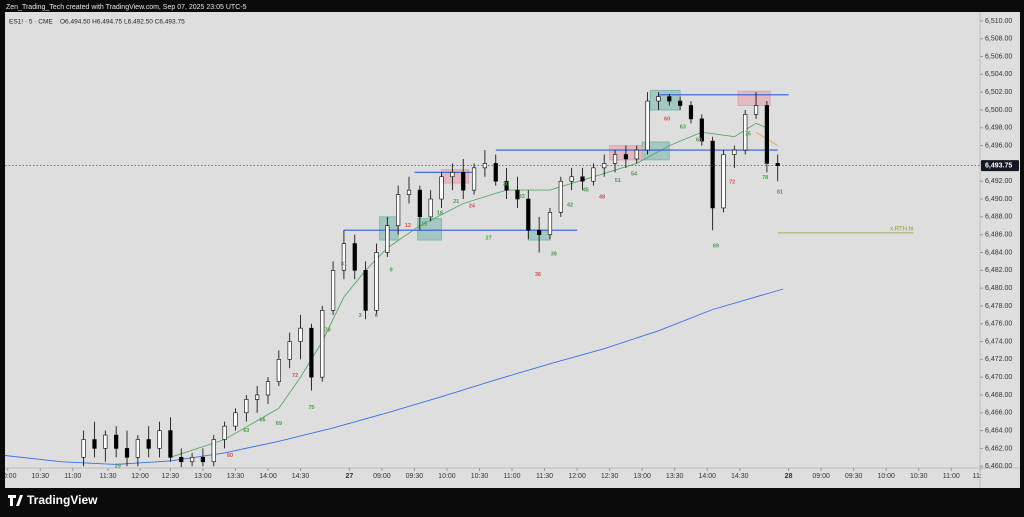 The width and height of the screenshot is (1024, 517). I want to click on bar-count-label: 12, so click(408, 226).